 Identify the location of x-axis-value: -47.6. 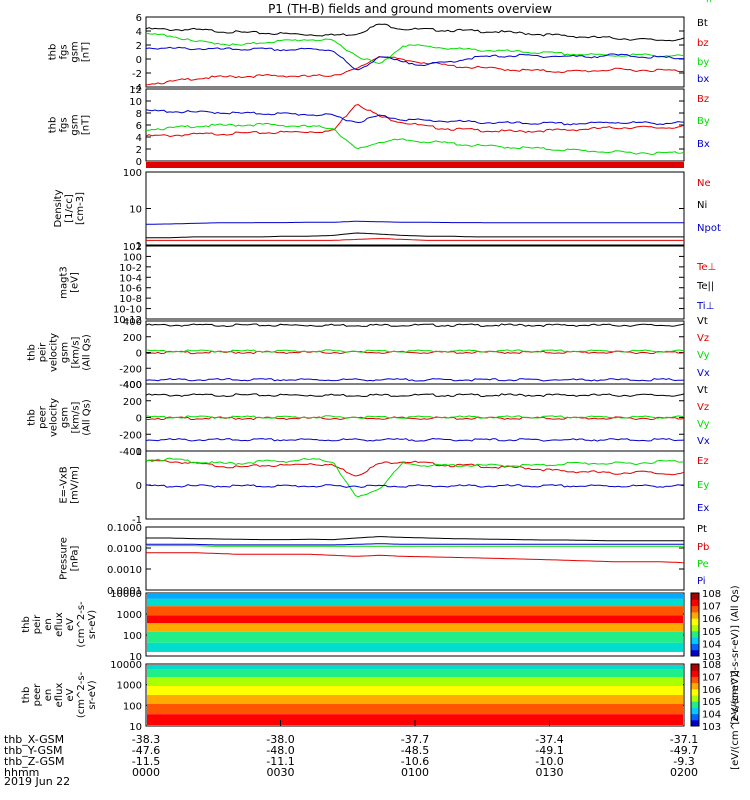
(146, 750).